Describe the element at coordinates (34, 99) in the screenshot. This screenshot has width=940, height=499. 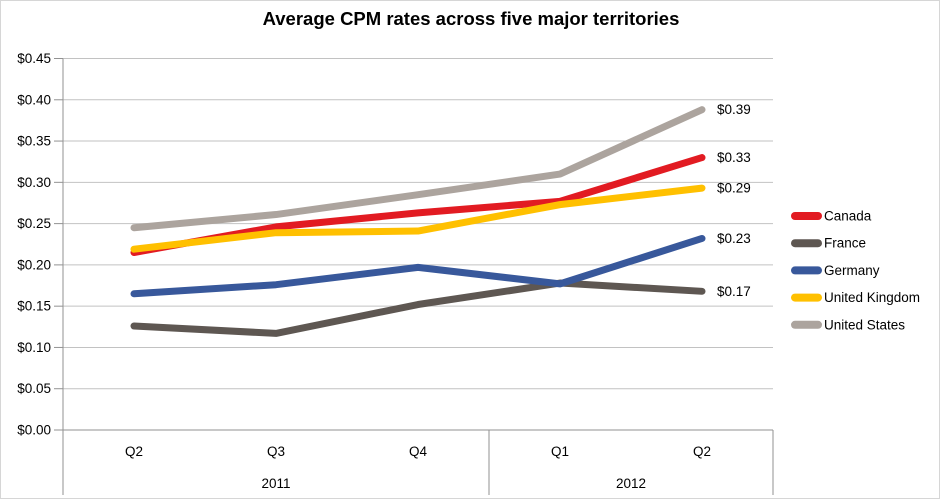
I see `y-tick-label: $0.40` at that location.